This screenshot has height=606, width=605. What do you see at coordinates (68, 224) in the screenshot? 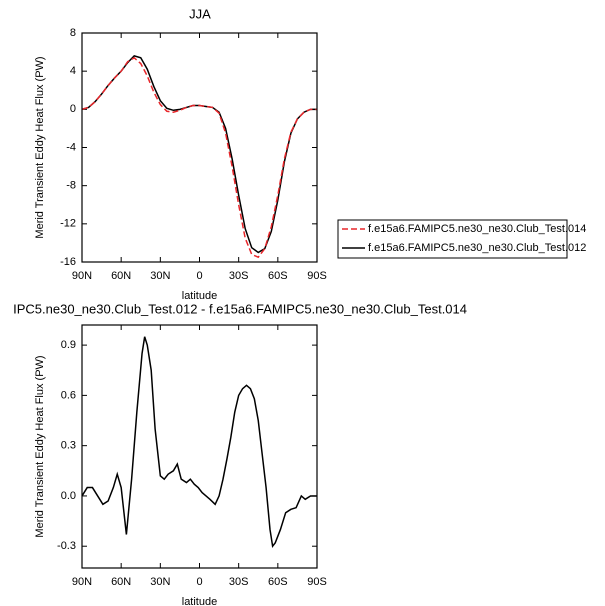
I see `y-tick-label: -12` at bounding box center [68, 224].